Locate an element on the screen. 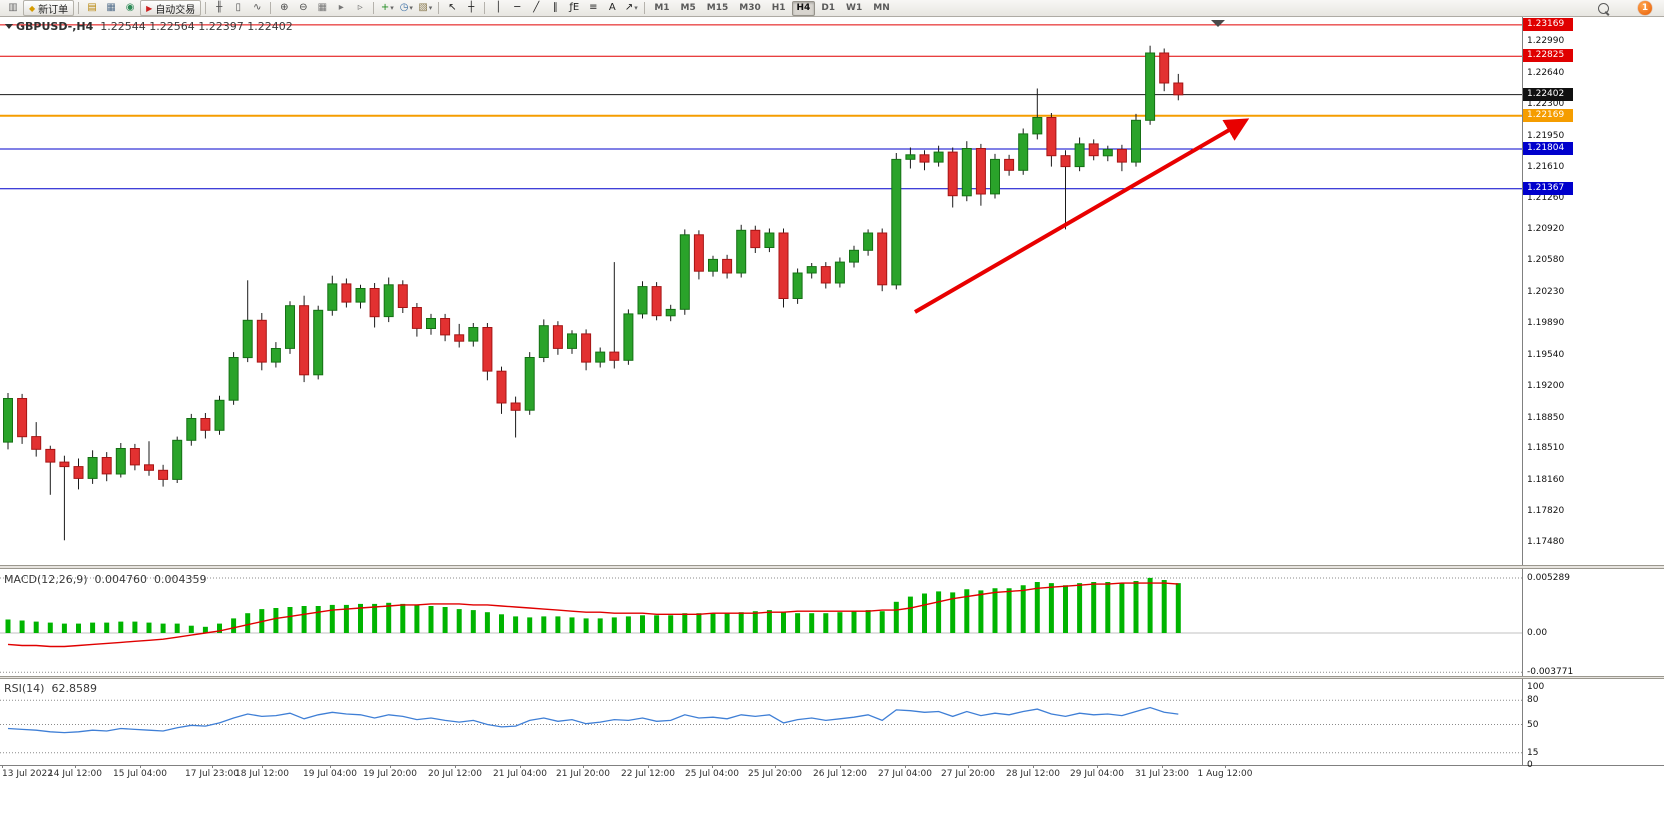 The height and width of the screenshot is (837, 1664). periods-icon: ◷ ▾ is located at coordinates (406, 7).